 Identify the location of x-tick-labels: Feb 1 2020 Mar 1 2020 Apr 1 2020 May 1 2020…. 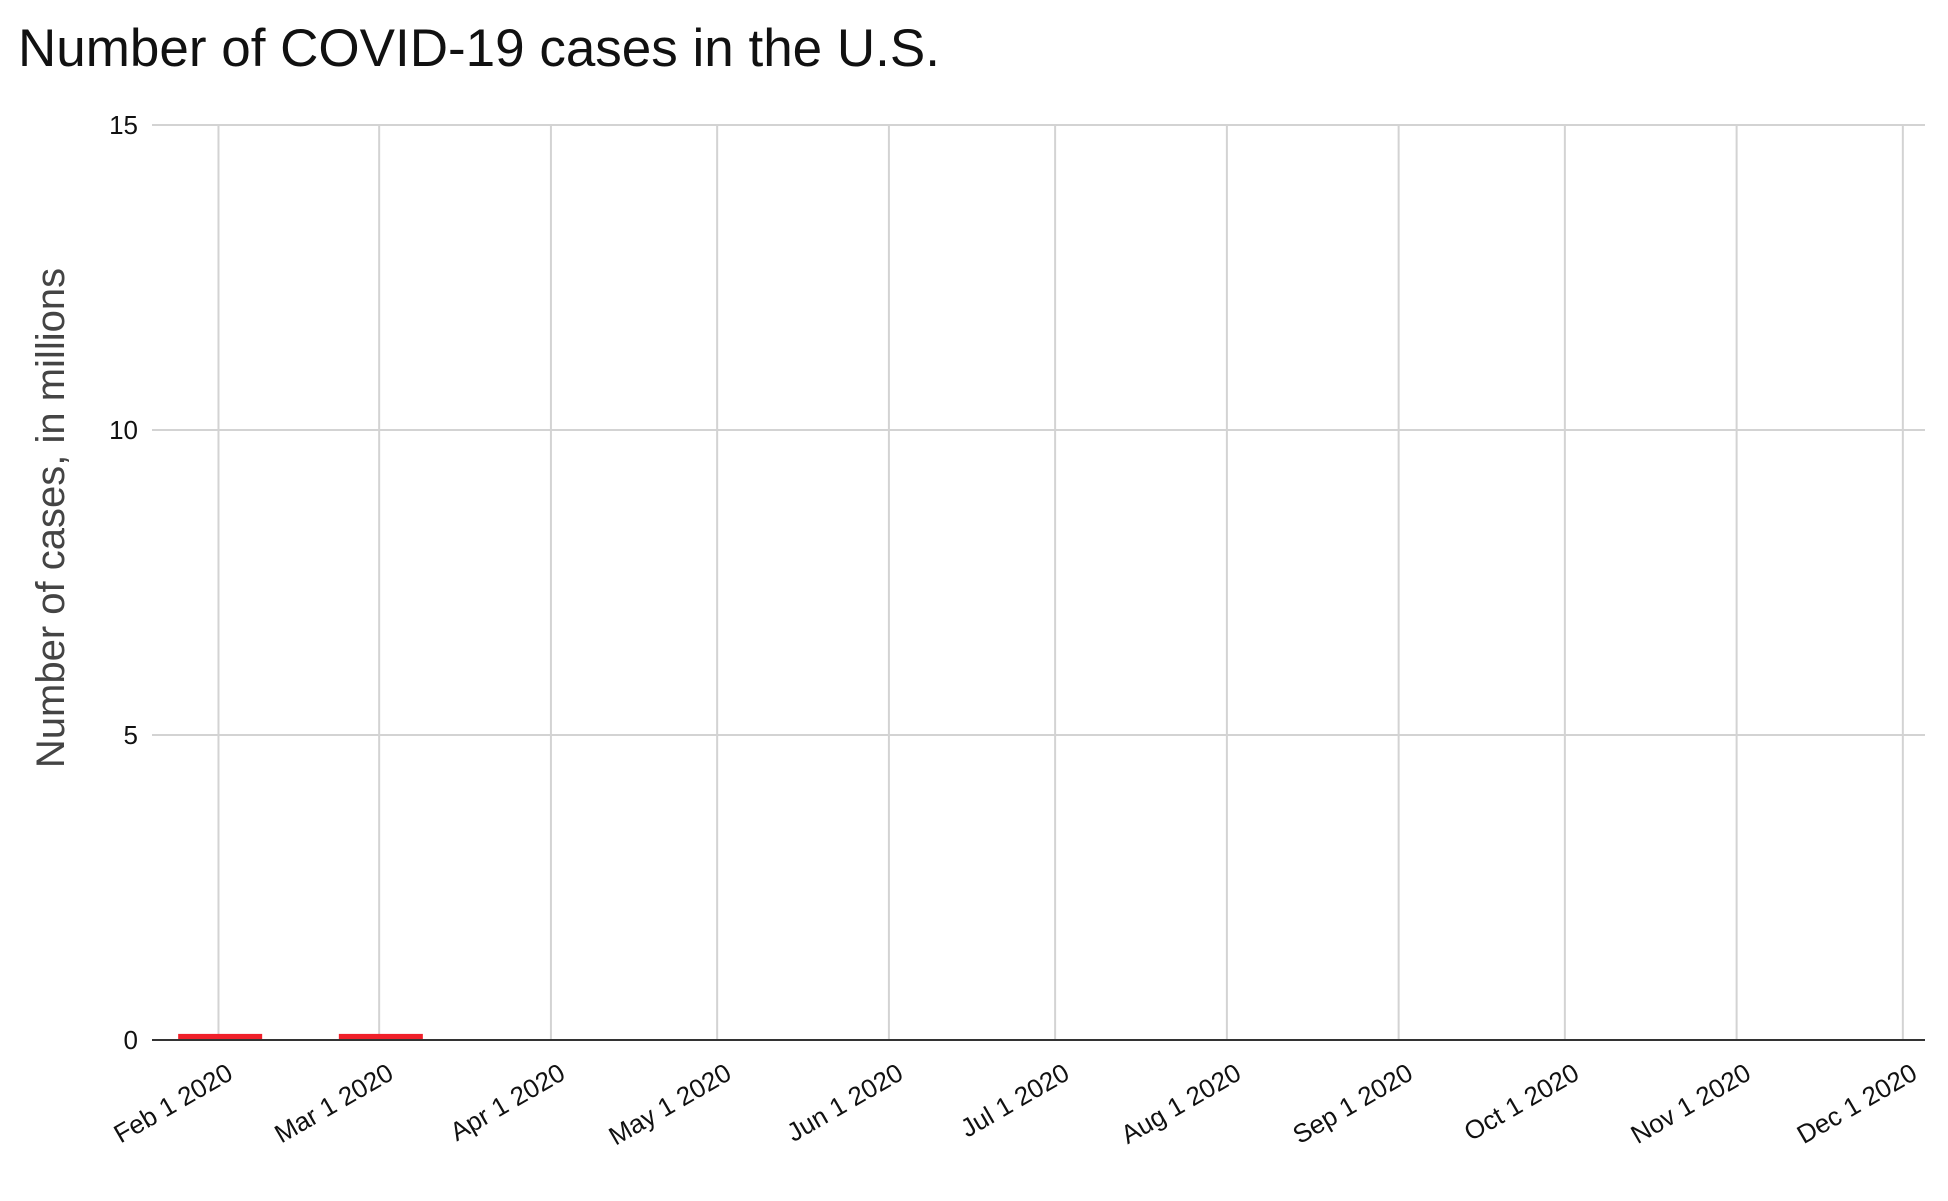
(1015, 1104).